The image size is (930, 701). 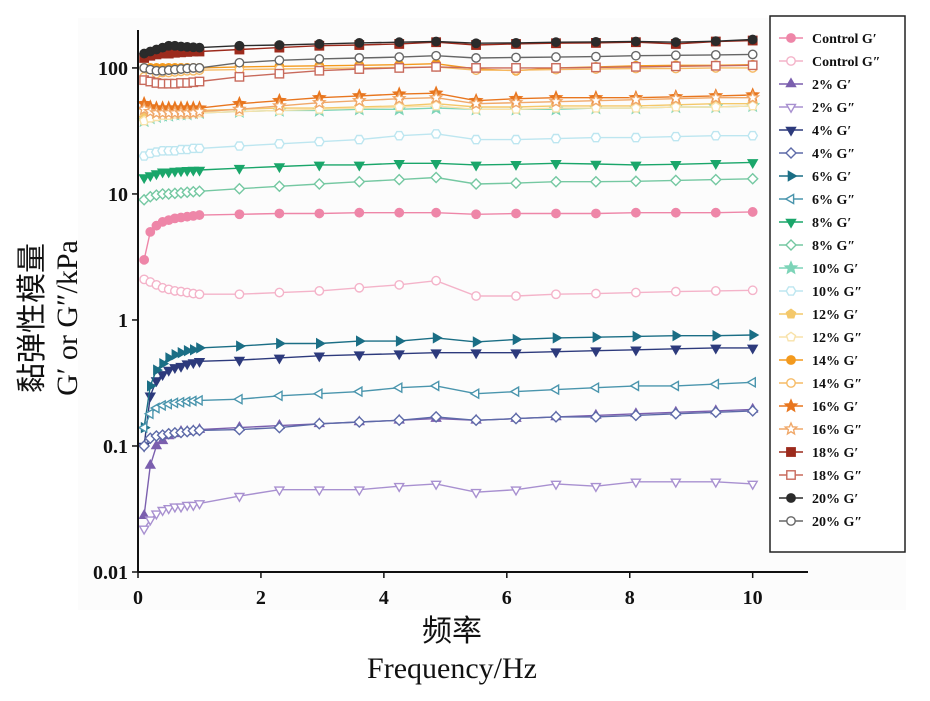 I want to click on legend-label: 12% G″, so click(x=837, y=338).